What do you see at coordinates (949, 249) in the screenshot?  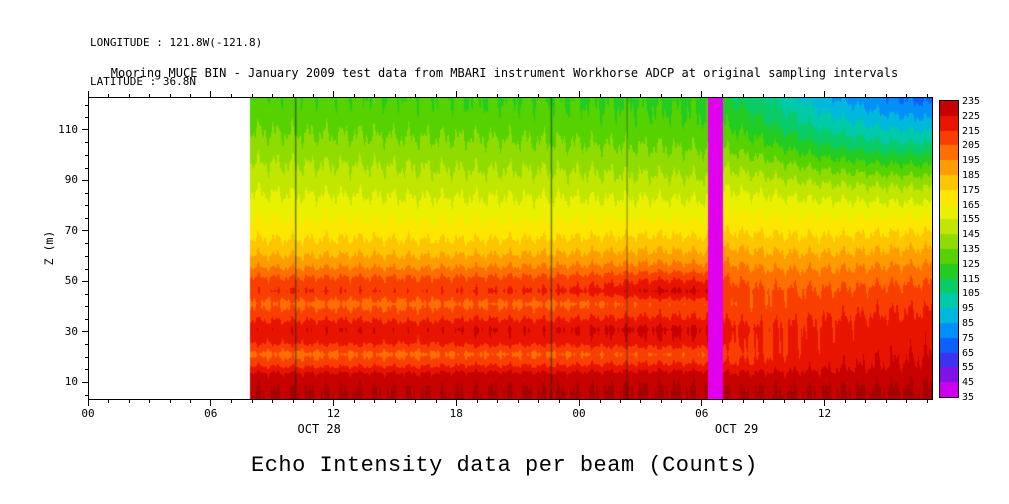 I see `colorbar` at bounding box center [949, 249].